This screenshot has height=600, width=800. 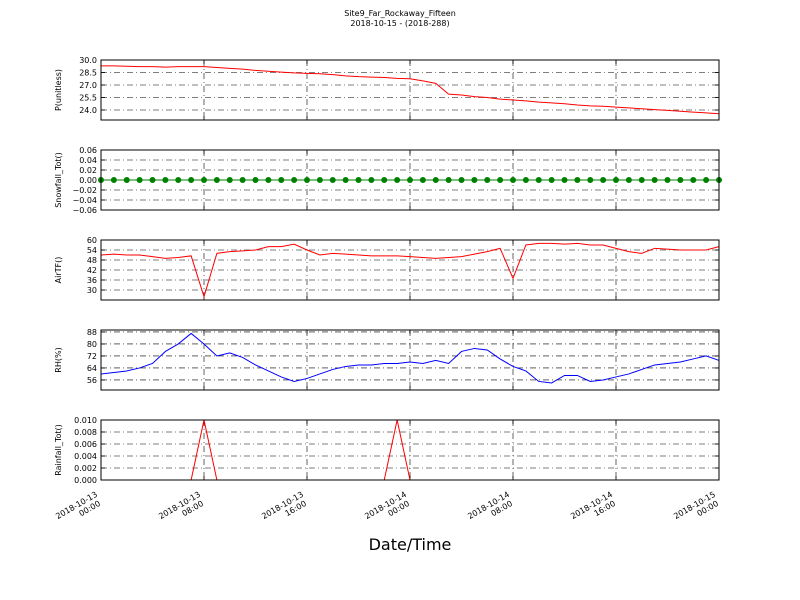 I want to click on y-tick-label: −0.04, so click(x=84, y=200).